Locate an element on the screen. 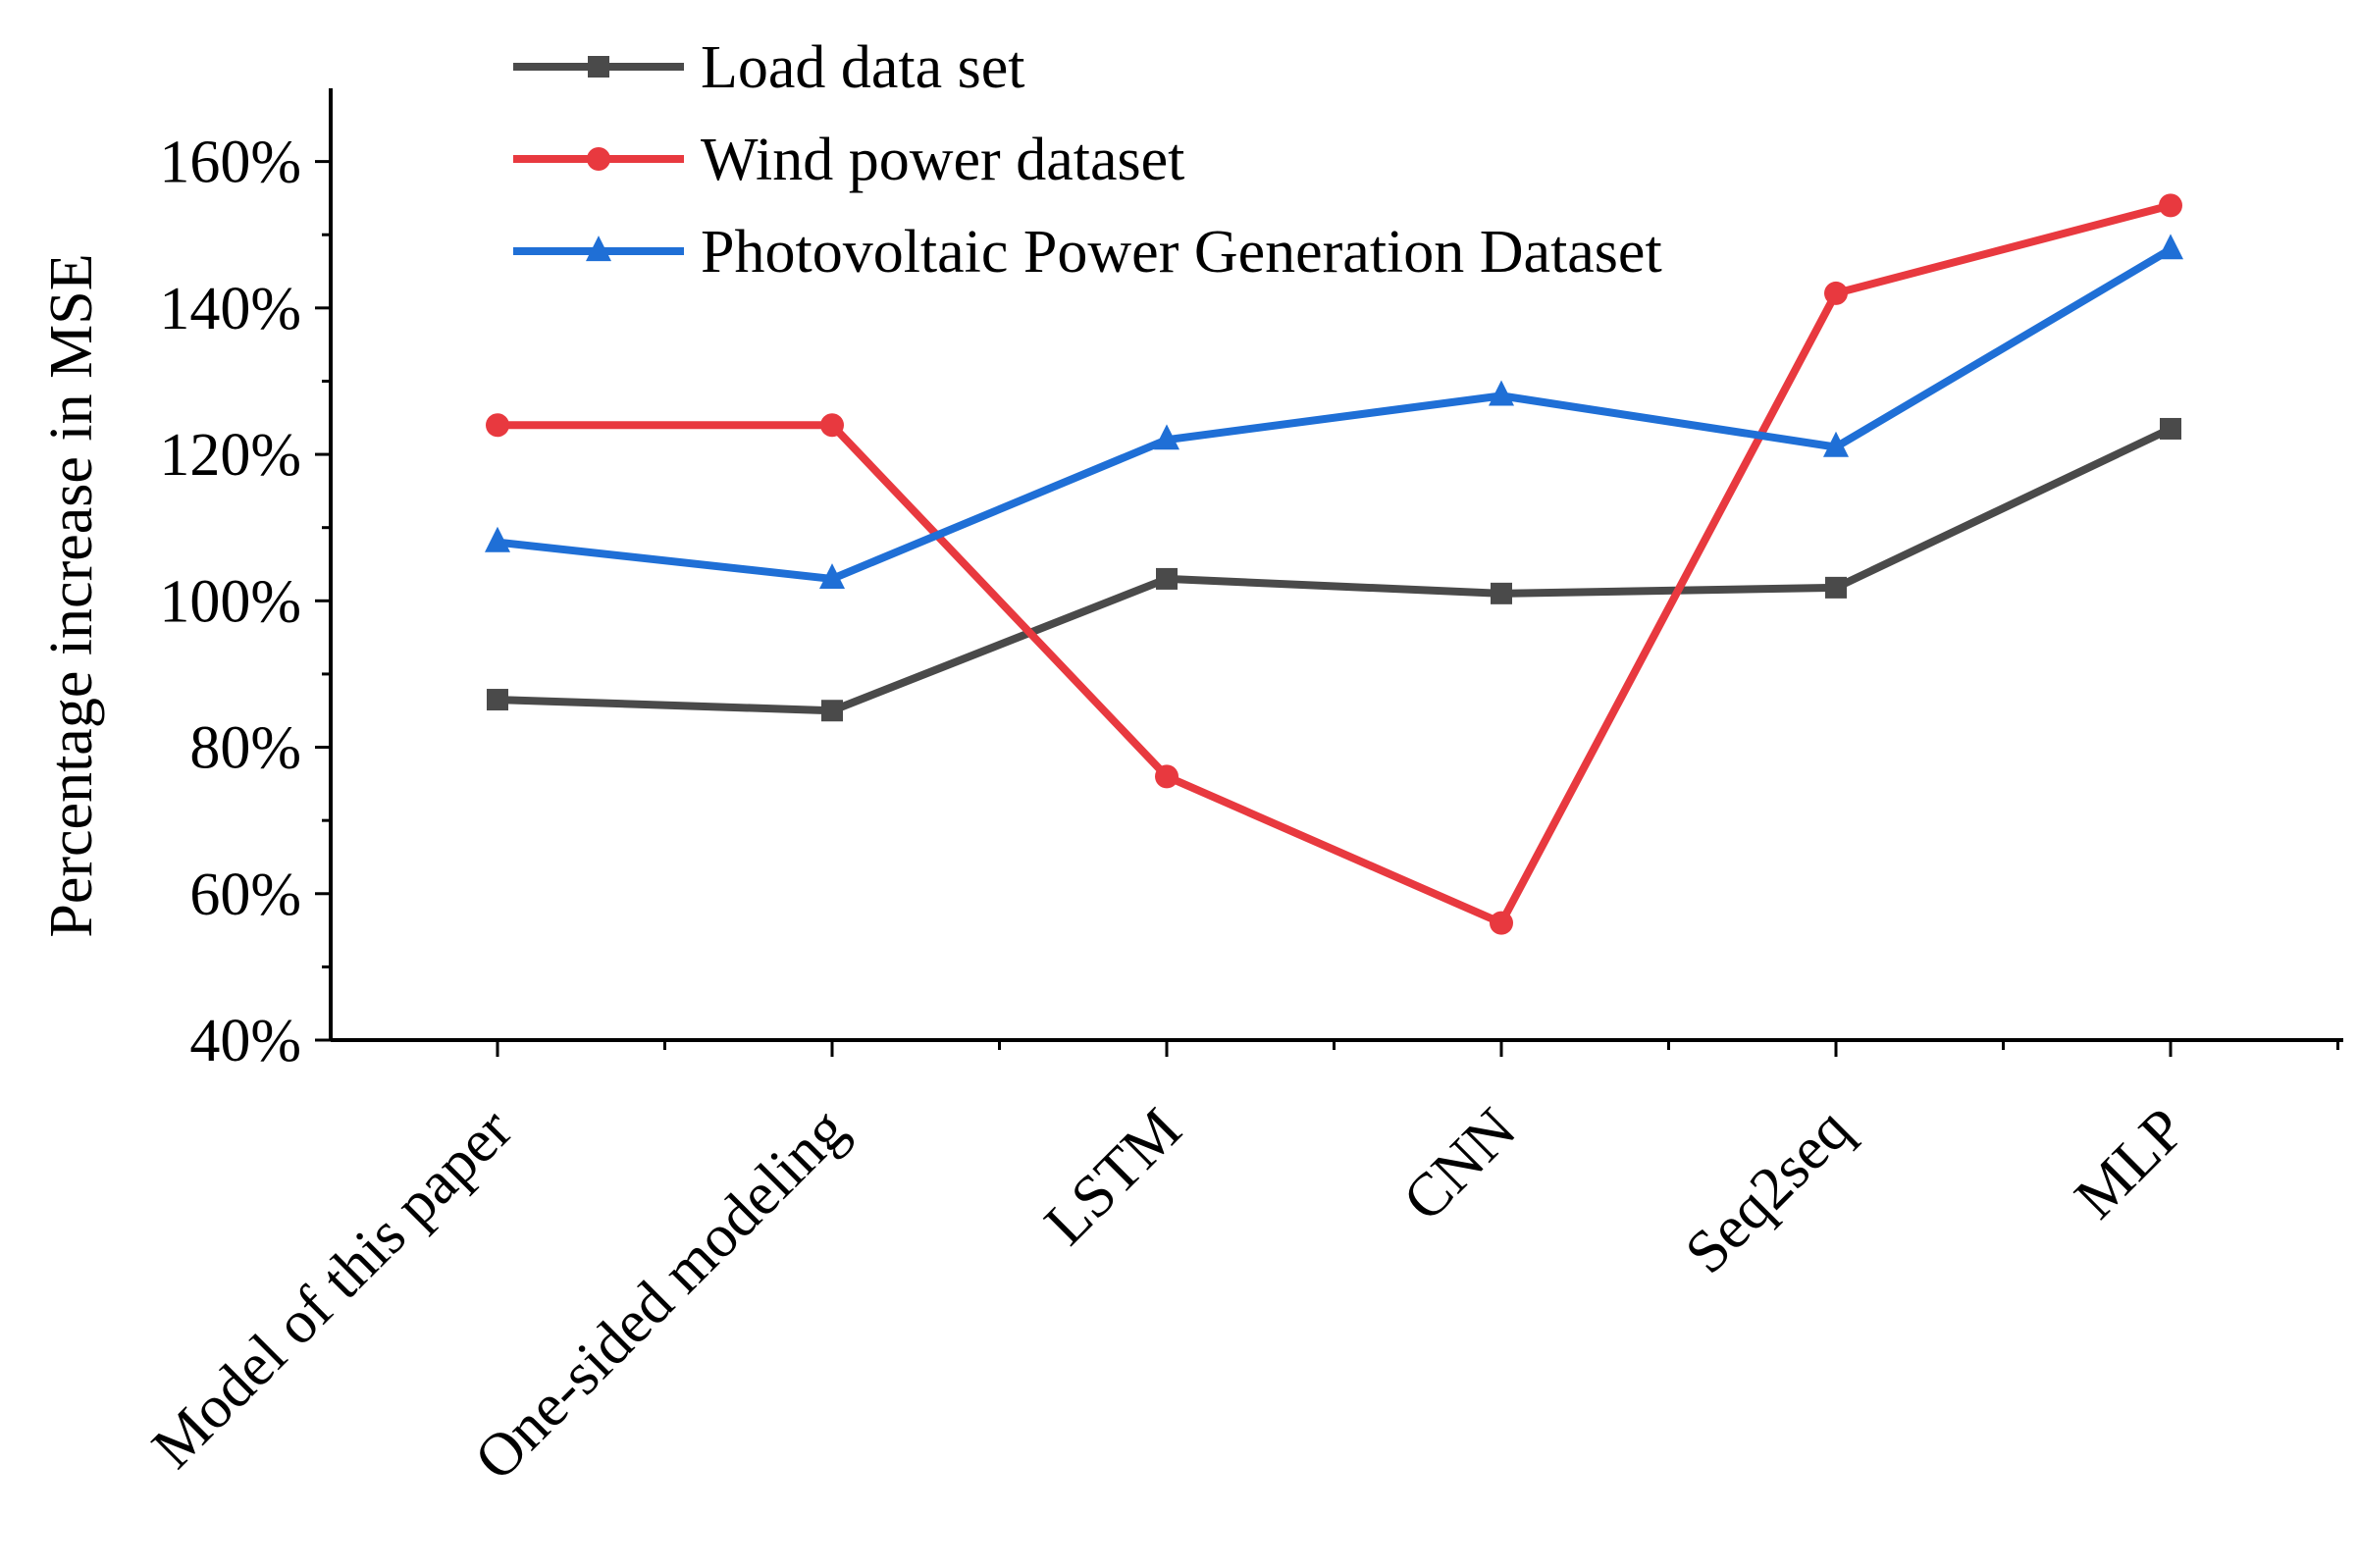  legend-item: Load data set is located at coordinates (769, 68).